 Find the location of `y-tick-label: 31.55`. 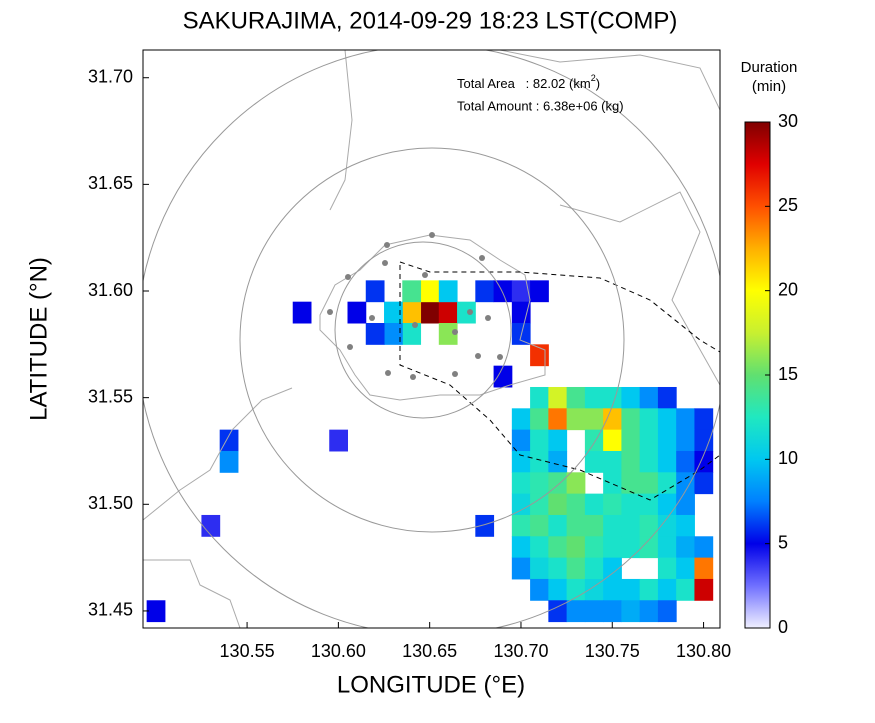

y-tick-label: 31.55 is located at coordinates (110, 396).